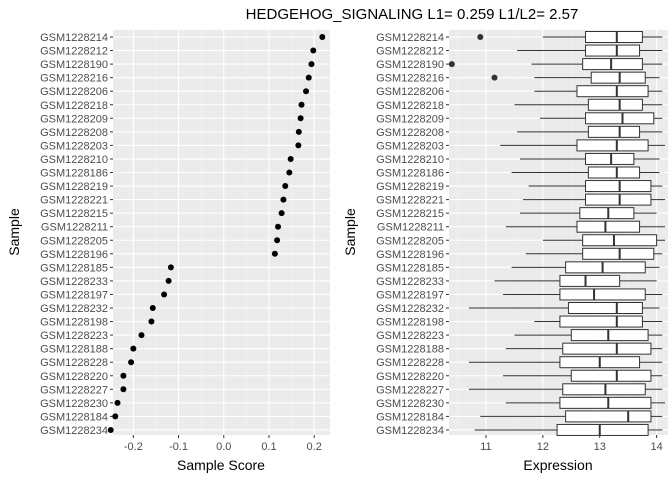 The width and height of the screenshot is (672, 480). What do you see at coordinates (410, 350) in the screenshot?
I see `y-tick-label: GSM1228188` at bounding box center [410, 350].